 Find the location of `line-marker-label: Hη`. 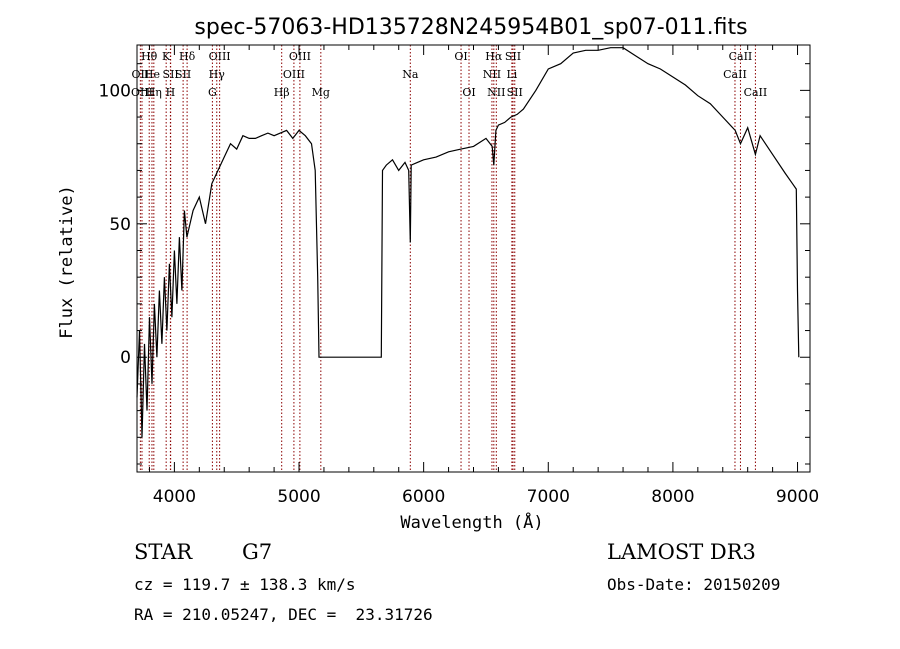

line-marker-label: Hη is located at coordinates (154, 92).